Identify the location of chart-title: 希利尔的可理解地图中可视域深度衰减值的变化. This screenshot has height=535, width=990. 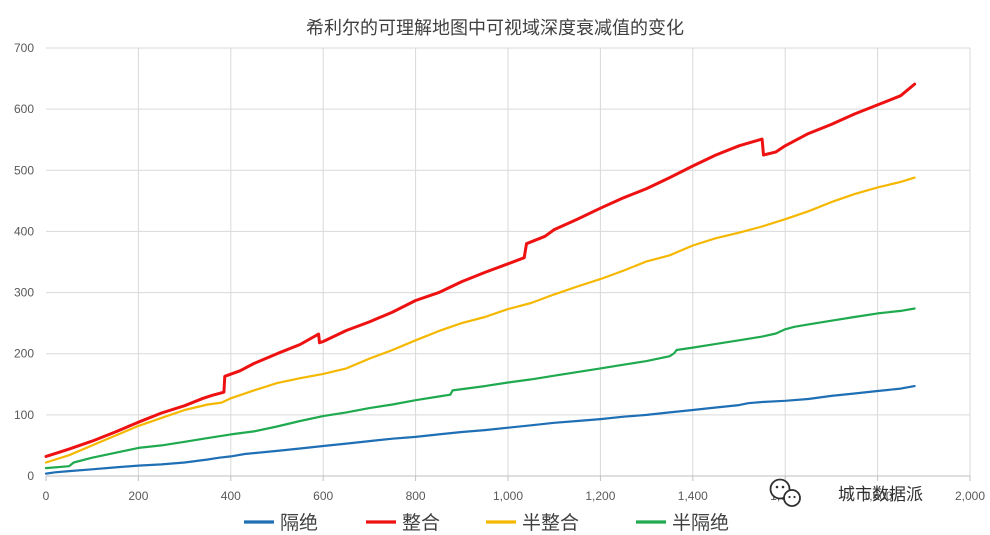
(495, 28).